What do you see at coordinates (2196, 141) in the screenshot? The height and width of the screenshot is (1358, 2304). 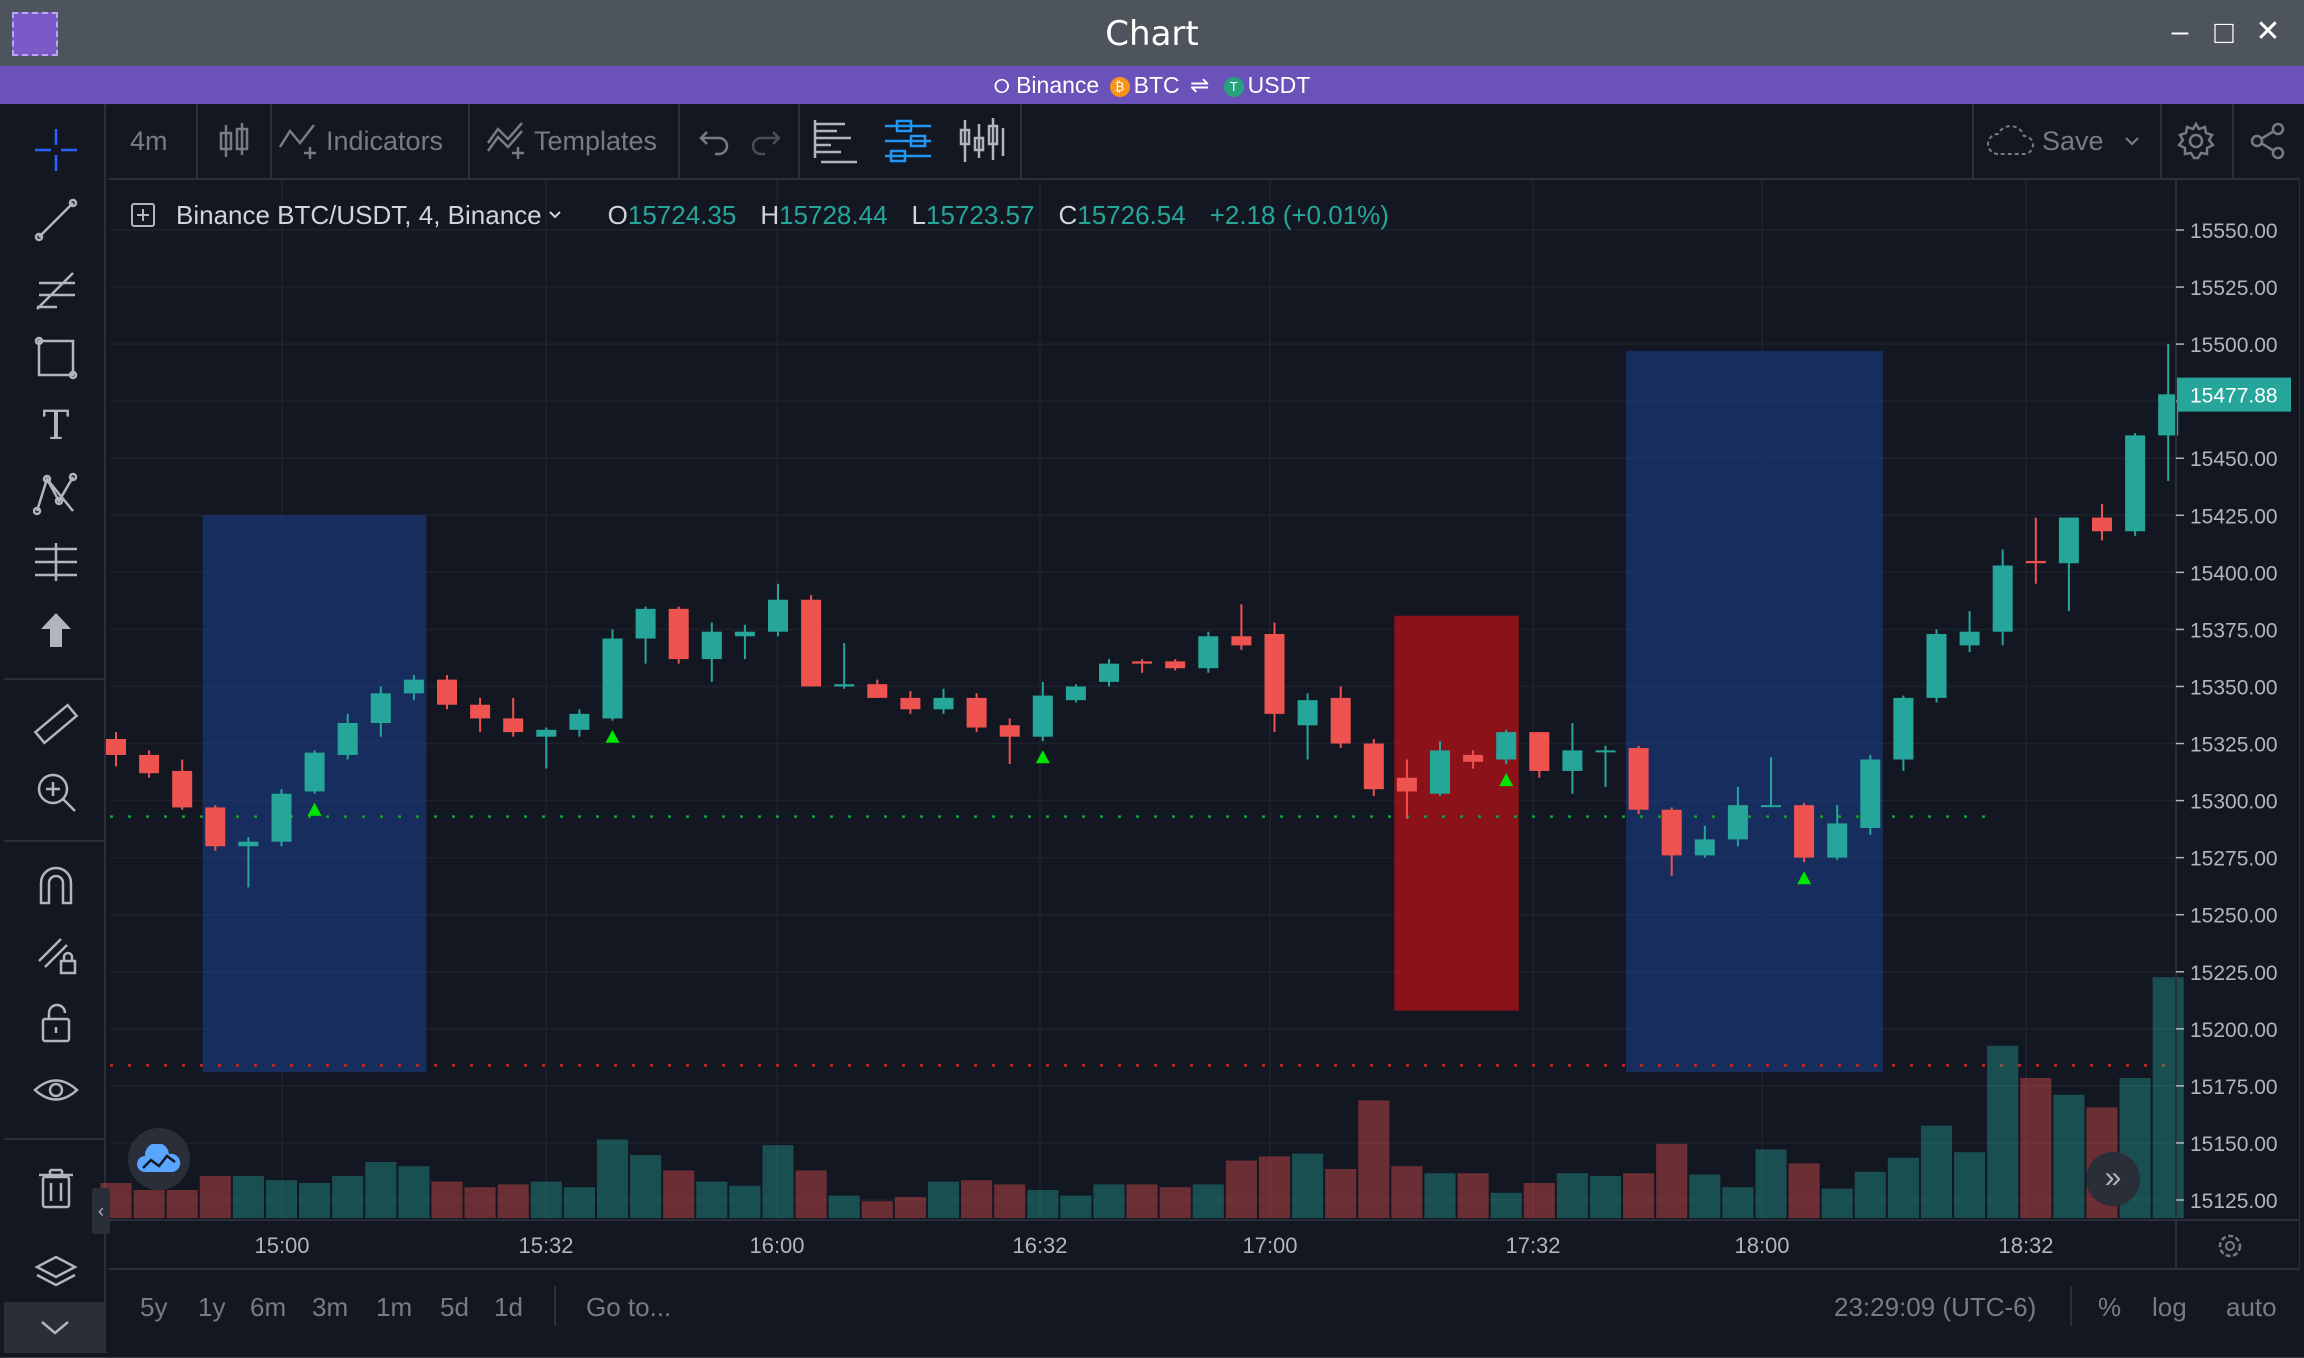 I see `settings-button` at bounding box center [2196, 141].